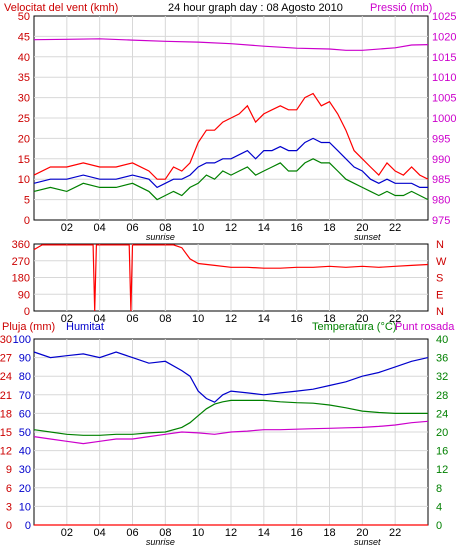 The image size is (465, 559). I want to click on pressure-tick-label: 1005, so click(444, 99).